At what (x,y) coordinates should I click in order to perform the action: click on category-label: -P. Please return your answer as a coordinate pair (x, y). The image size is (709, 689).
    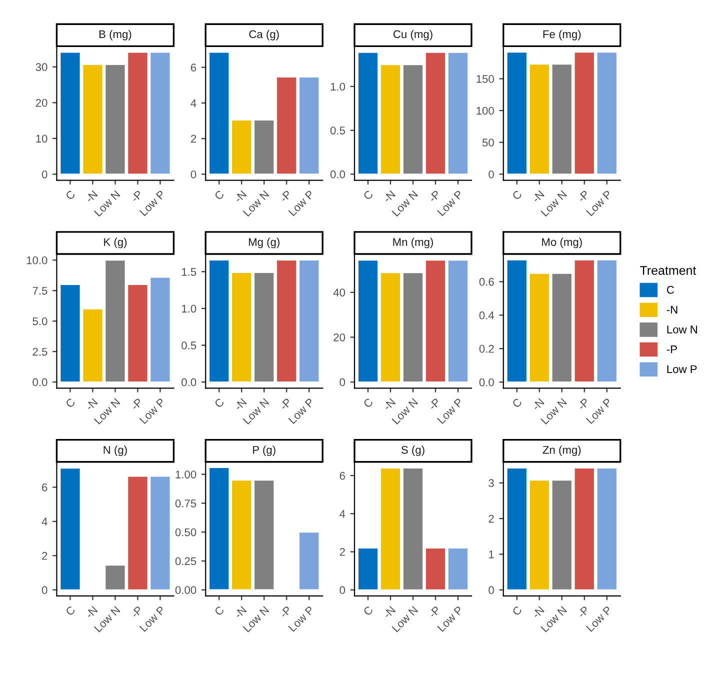
    Looking at the image, I should click on (671, 350).